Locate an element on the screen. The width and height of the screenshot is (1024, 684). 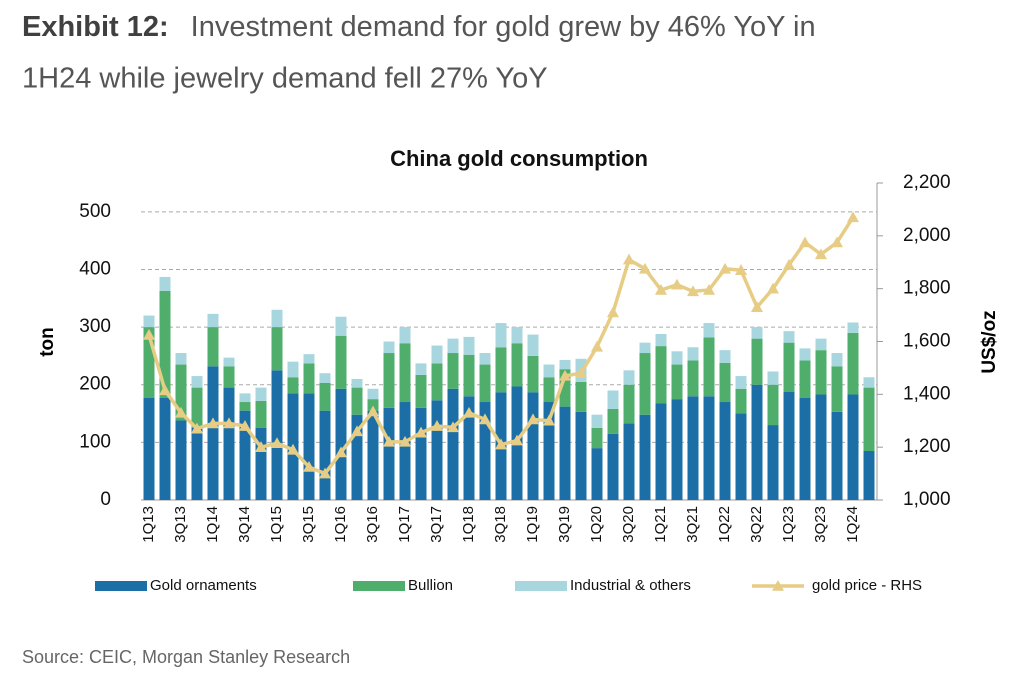
x-tick-label: 1Q23 is located at coordinates (788, 524).